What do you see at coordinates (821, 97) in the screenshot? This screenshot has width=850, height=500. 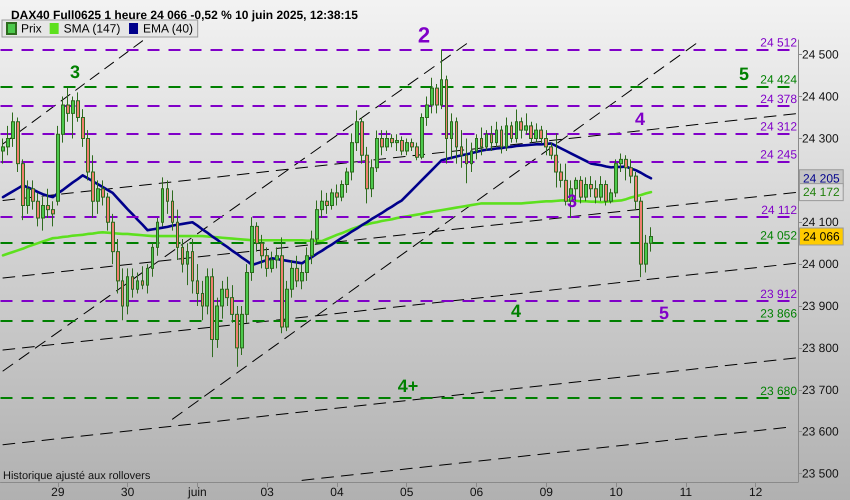 I see `y-tick-label: 24 400` at bounding box center [821, 97].